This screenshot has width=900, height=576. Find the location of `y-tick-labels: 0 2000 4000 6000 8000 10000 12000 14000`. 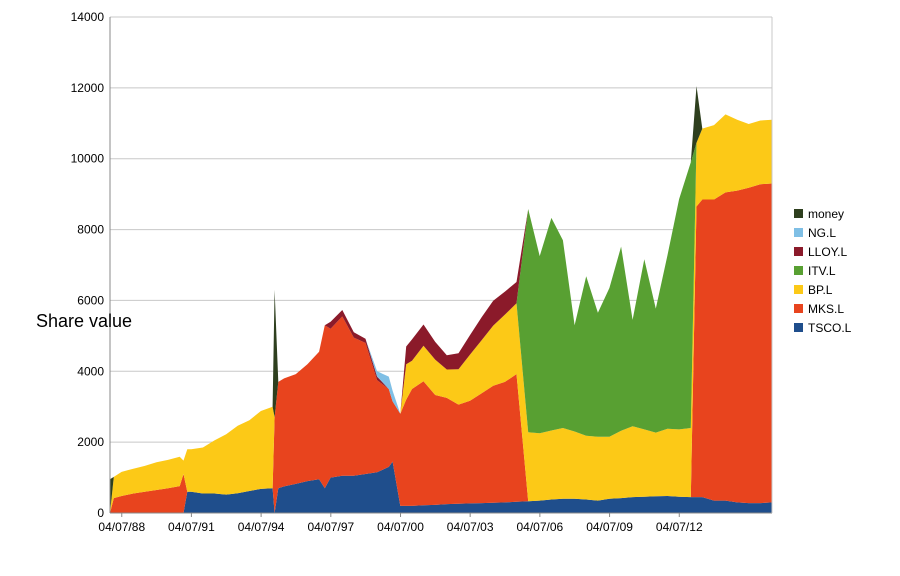

y-tick-labels: 0 2000 4000 6000 8000 10000 12000 14000 is located at coordinates (88, 265).